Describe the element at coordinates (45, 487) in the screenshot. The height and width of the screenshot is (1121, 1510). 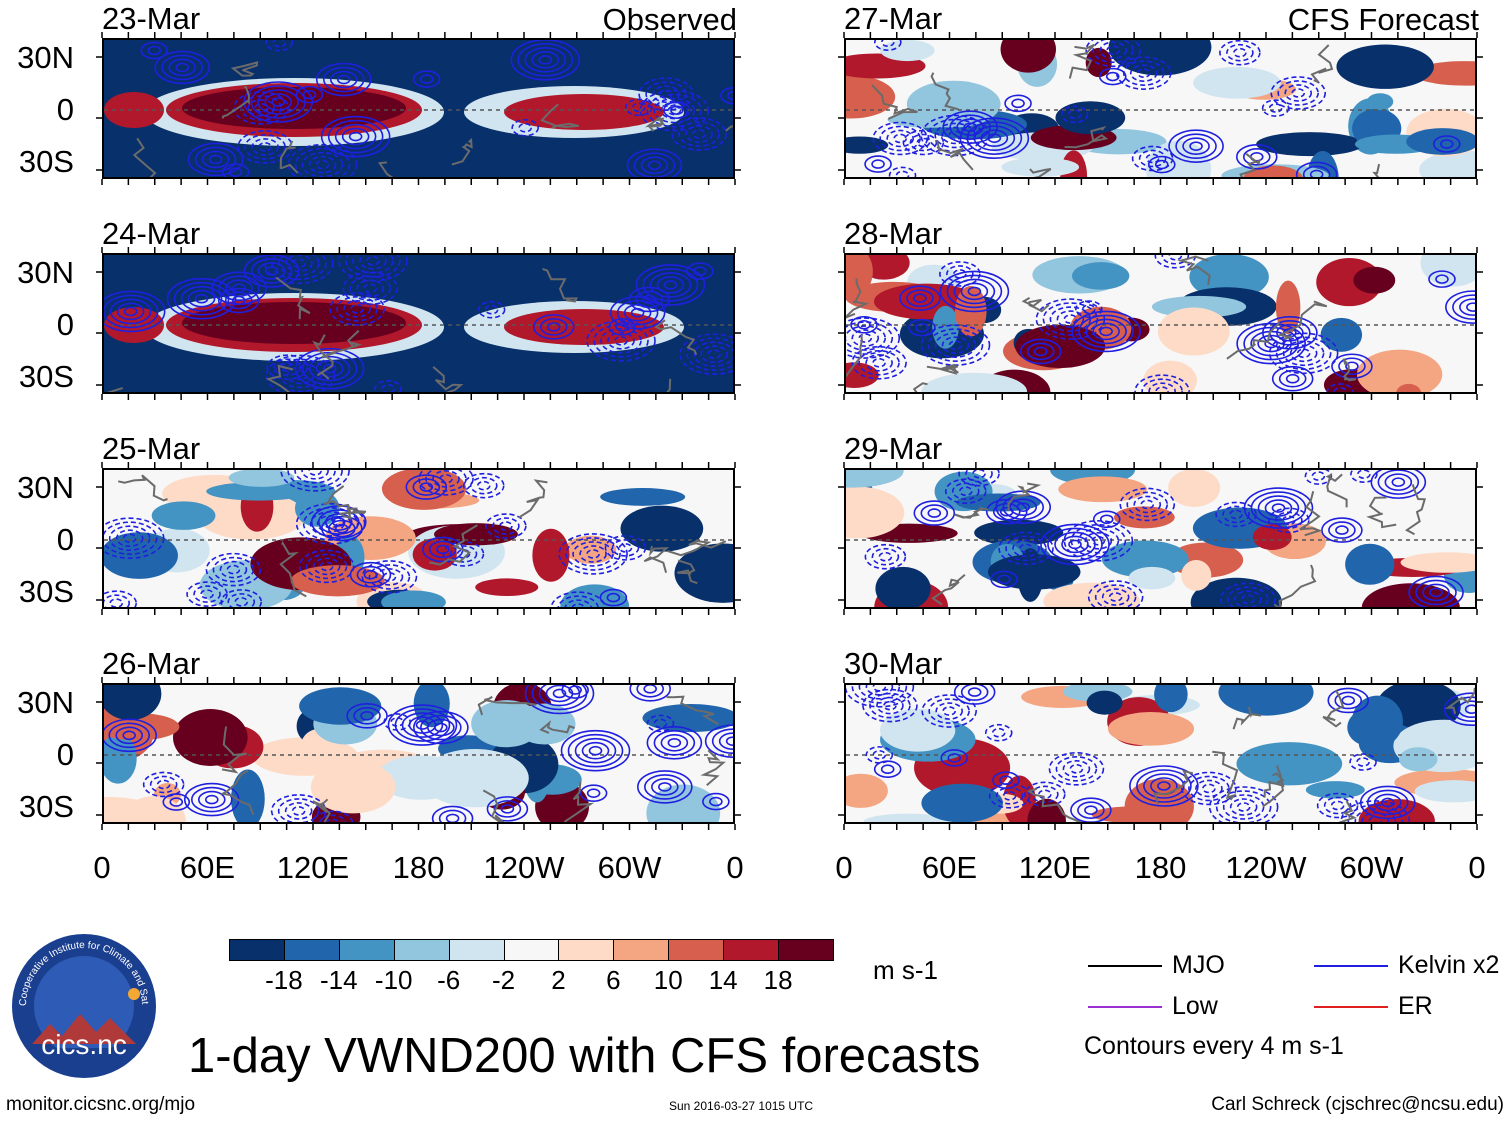
I see `lat-label: 30N` at that location.